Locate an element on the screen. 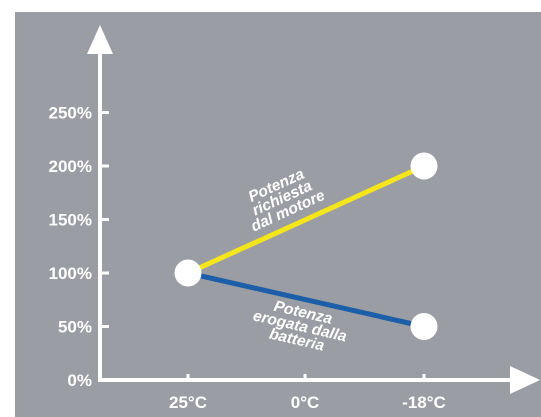  x-tick-label: -18°C is located at coordinates (424, 402).